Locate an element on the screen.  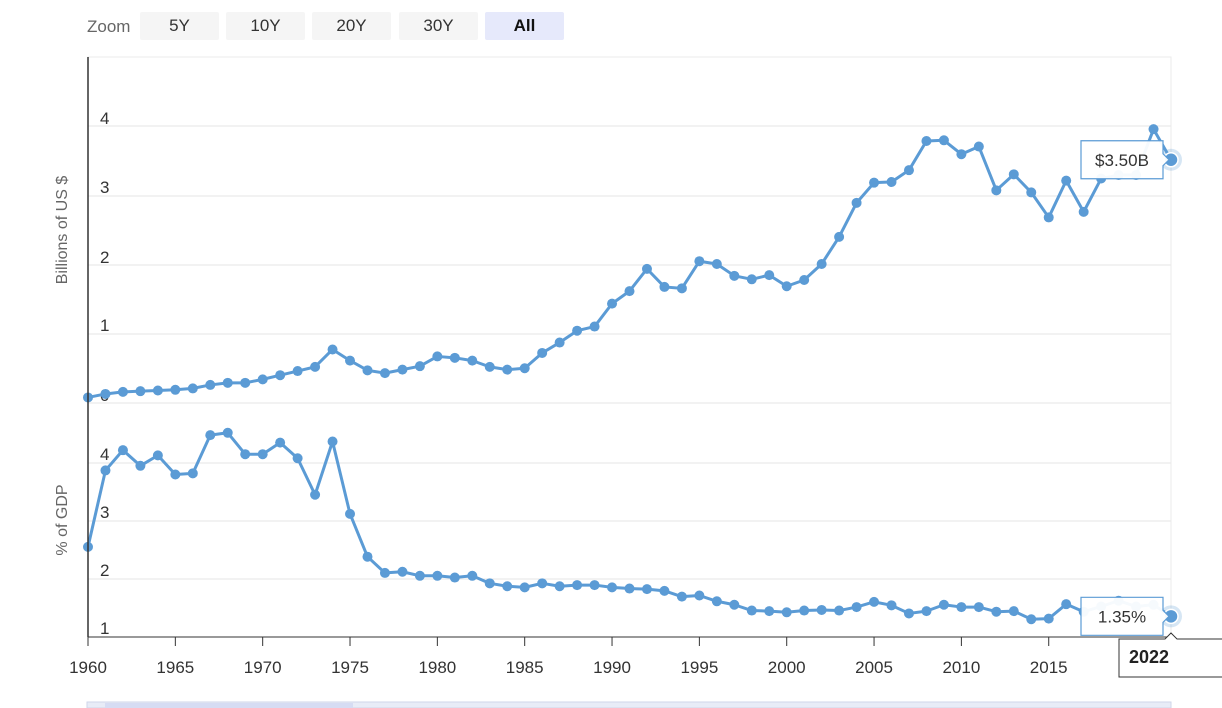
zoom-30y-button: 30Y is located at coordinates (438, 26).